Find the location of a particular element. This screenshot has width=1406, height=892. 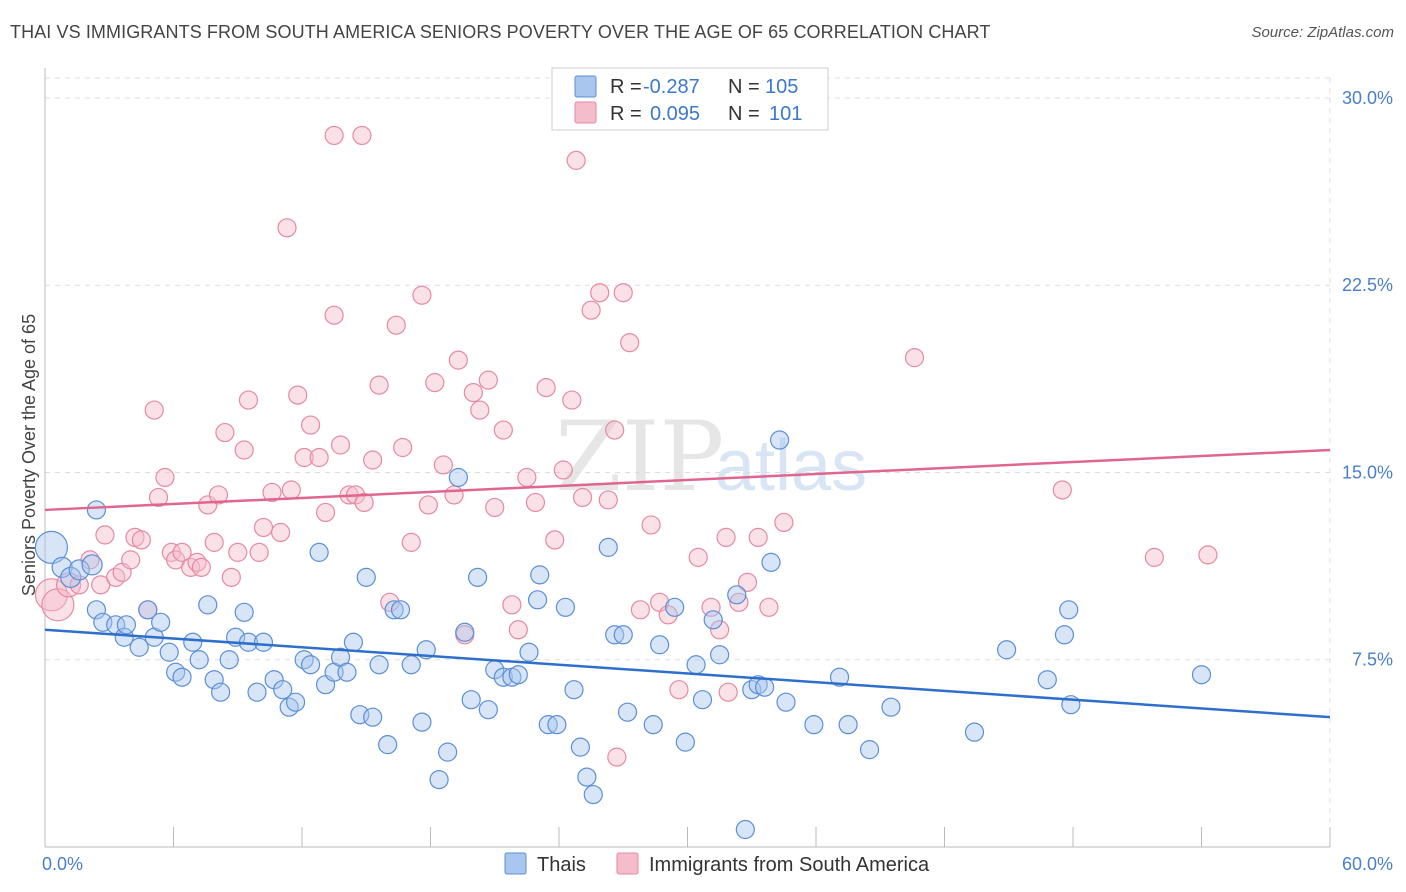

legend-swatch-thais is located at coordinates (585, 86).